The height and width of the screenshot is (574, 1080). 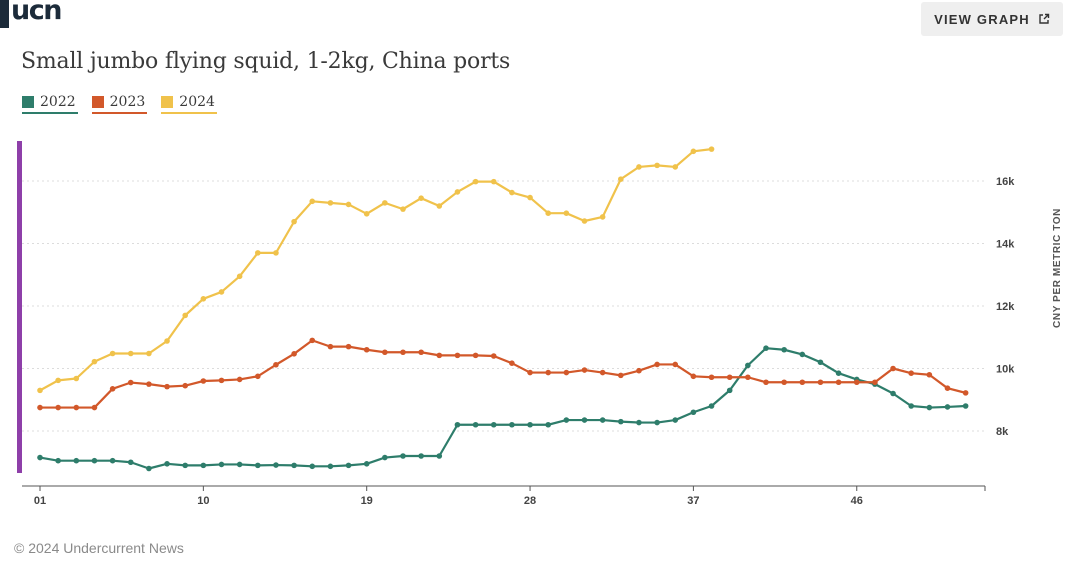 I want to click on y-tick-label: 12k, so click(x=1005, y=307).